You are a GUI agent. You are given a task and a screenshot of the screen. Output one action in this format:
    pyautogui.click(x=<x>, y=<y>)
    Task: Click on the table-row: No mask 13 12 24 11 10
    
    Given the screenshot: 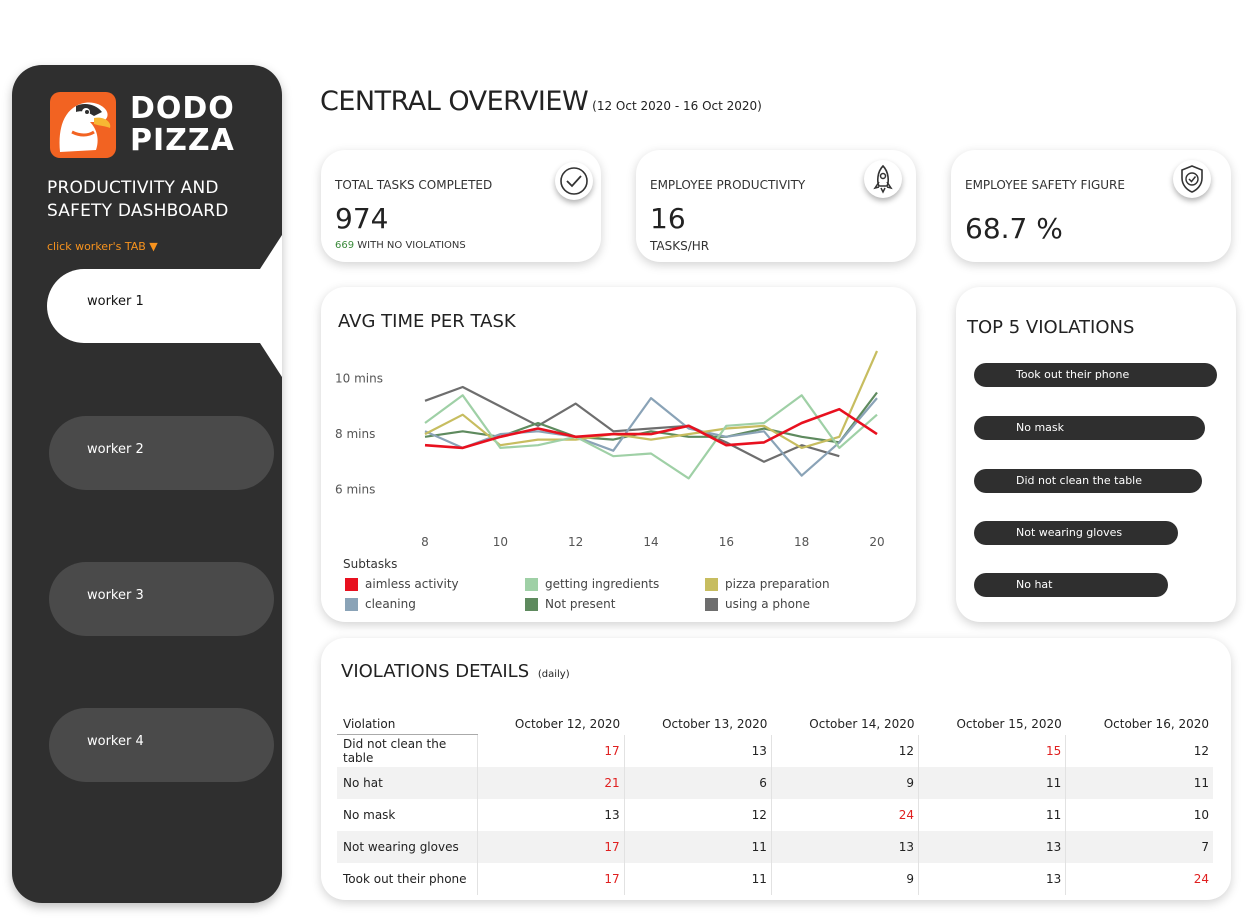 What is the action you would take?
    pyautogui.click(x=775, y=815)
    